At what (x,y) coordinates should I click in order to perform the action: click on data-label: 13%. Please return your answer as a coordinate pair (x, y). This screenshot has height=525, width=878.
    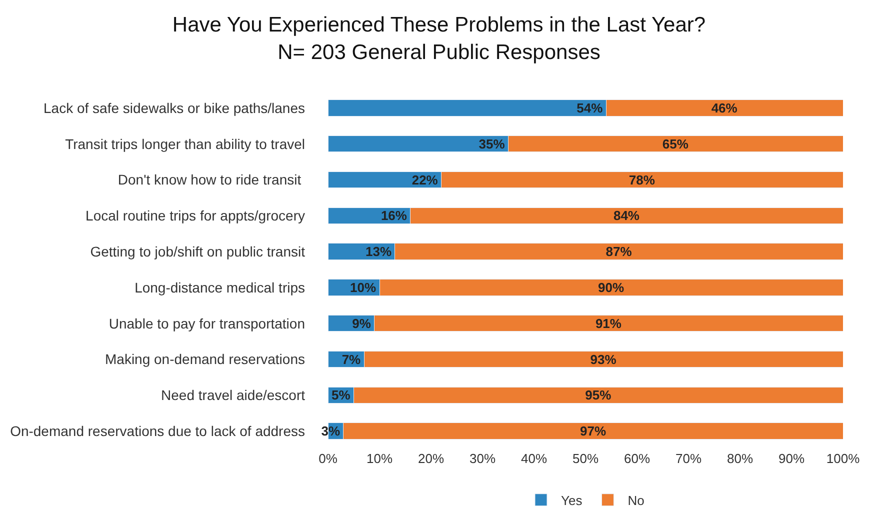
    Looking at the image, I should click on (378, 252).